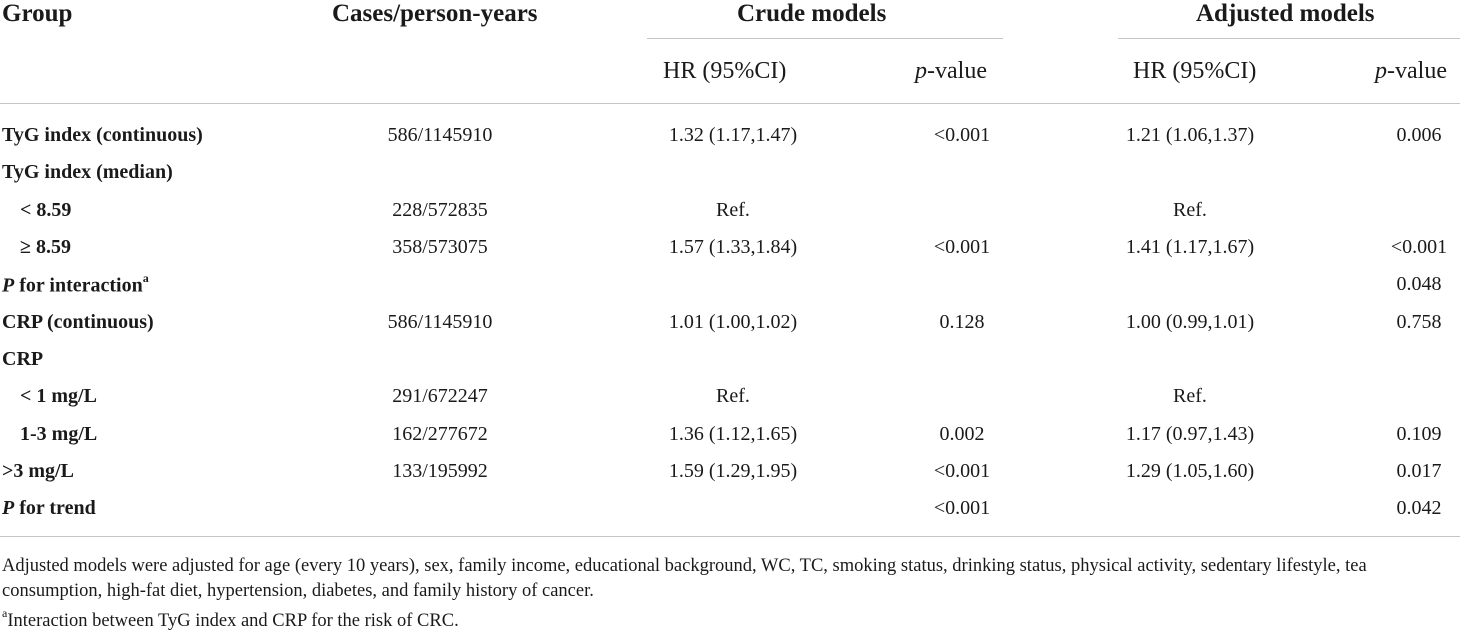 This screenshot has height=634, width=1460. I want to click on table-bottom-rule, so click(730, 536).